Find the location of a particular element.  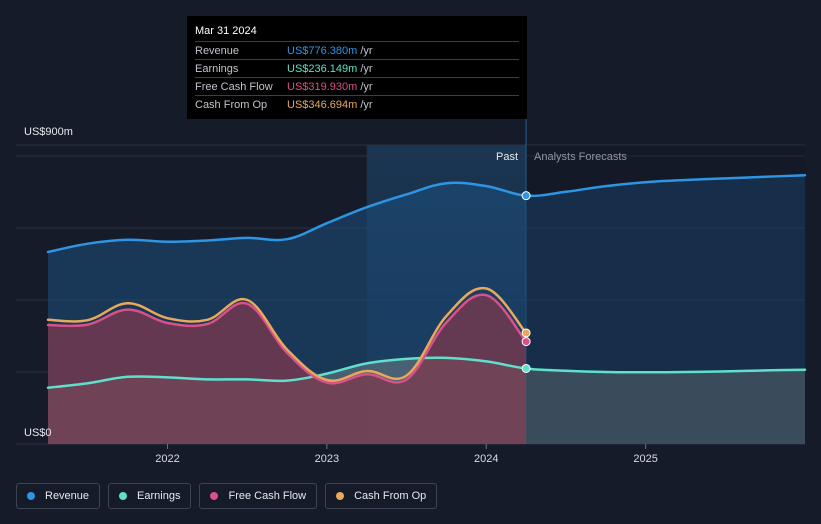

y-axis-top-label: US$900m is located at coordinates (48, 132).